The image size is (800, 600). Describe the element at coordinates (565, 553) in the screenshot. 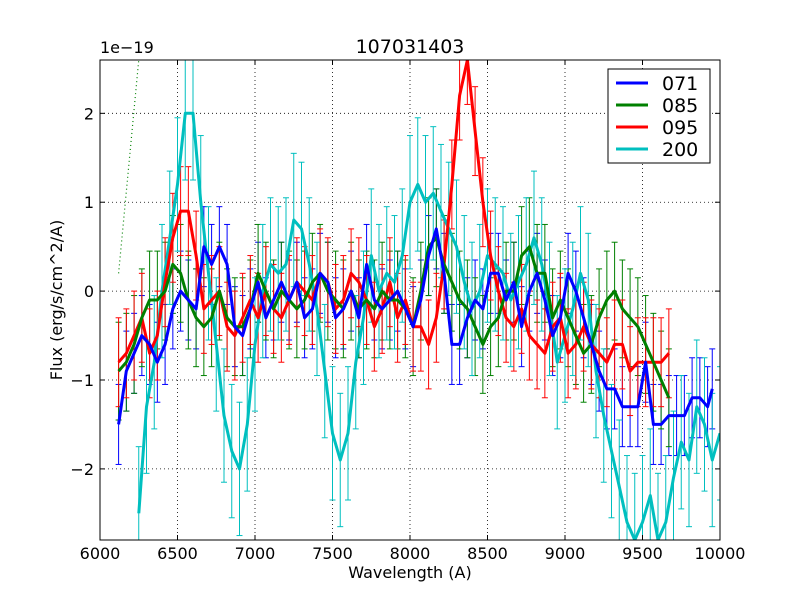

I see `x-tick-label: 9000` at that location.